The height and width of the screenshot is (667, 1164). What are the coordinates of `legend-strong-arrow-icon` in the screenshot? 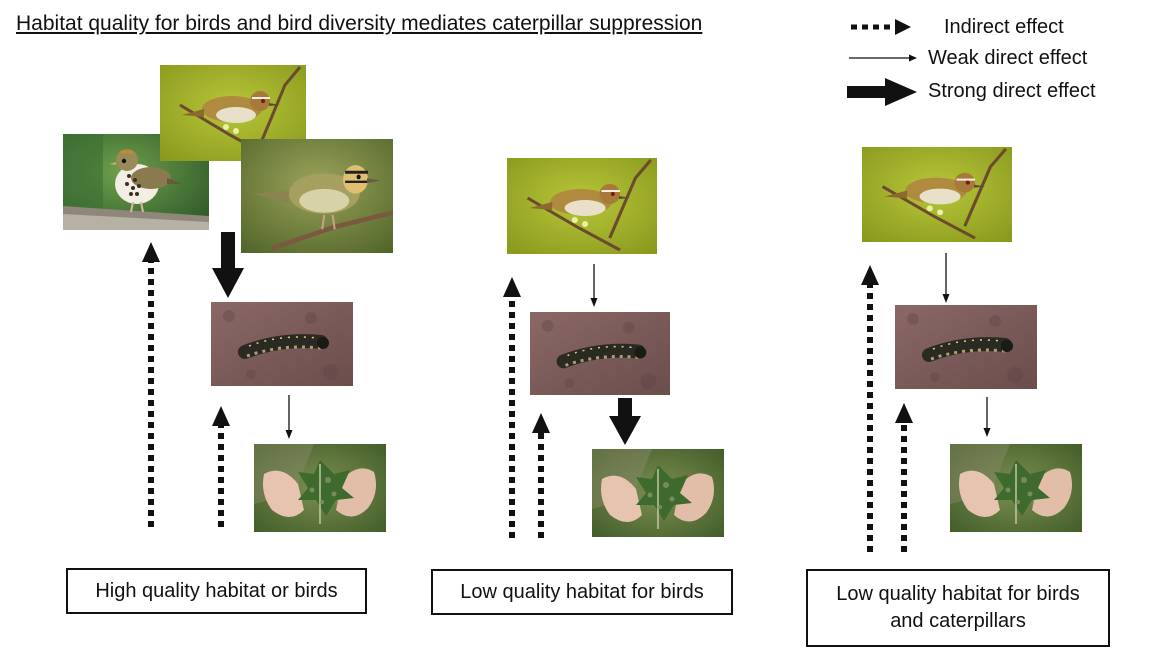 It's located at (882, 92).